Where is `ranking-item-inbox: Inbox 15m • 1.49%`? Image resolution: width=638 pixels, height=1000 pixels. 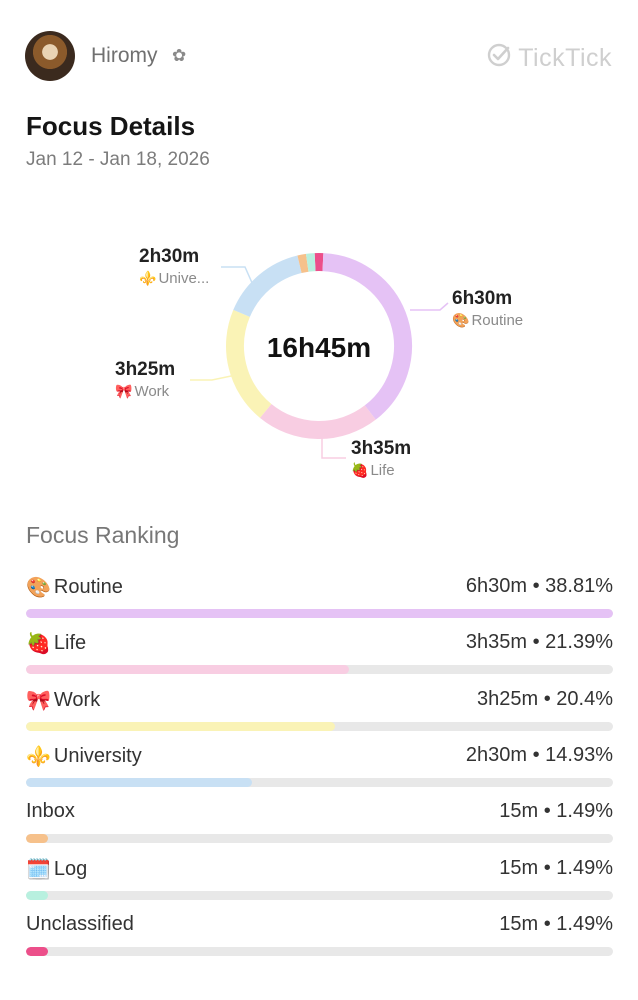 ranking-item-inbox: Inbox 15m • 1.49% is located at coordinates (319, 828).